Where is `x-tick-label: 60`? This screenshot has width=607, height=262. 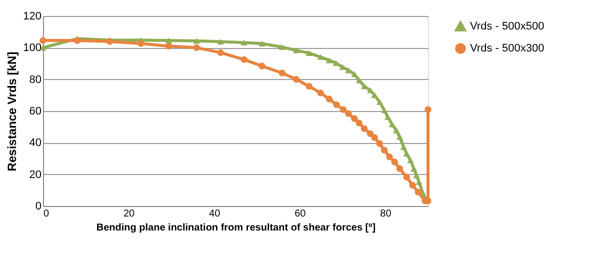
x-tick-label: 60 is located at coordinates (300, 214).